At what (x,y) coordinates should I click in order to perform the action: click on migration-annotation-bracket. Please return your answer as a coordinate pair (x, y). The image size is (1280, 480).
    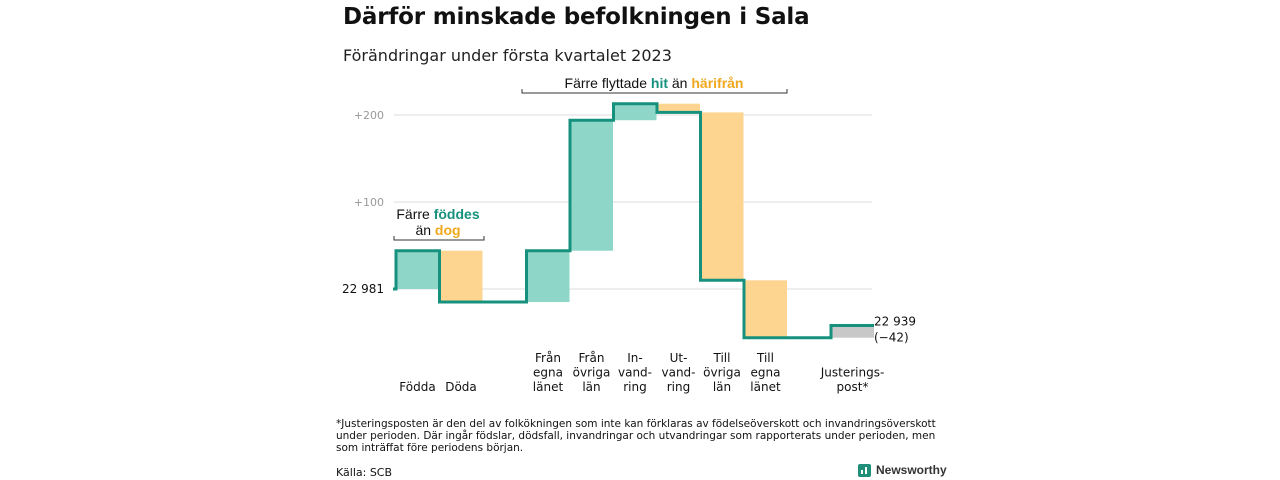
    Looking at the image, I should click on (654, 91).